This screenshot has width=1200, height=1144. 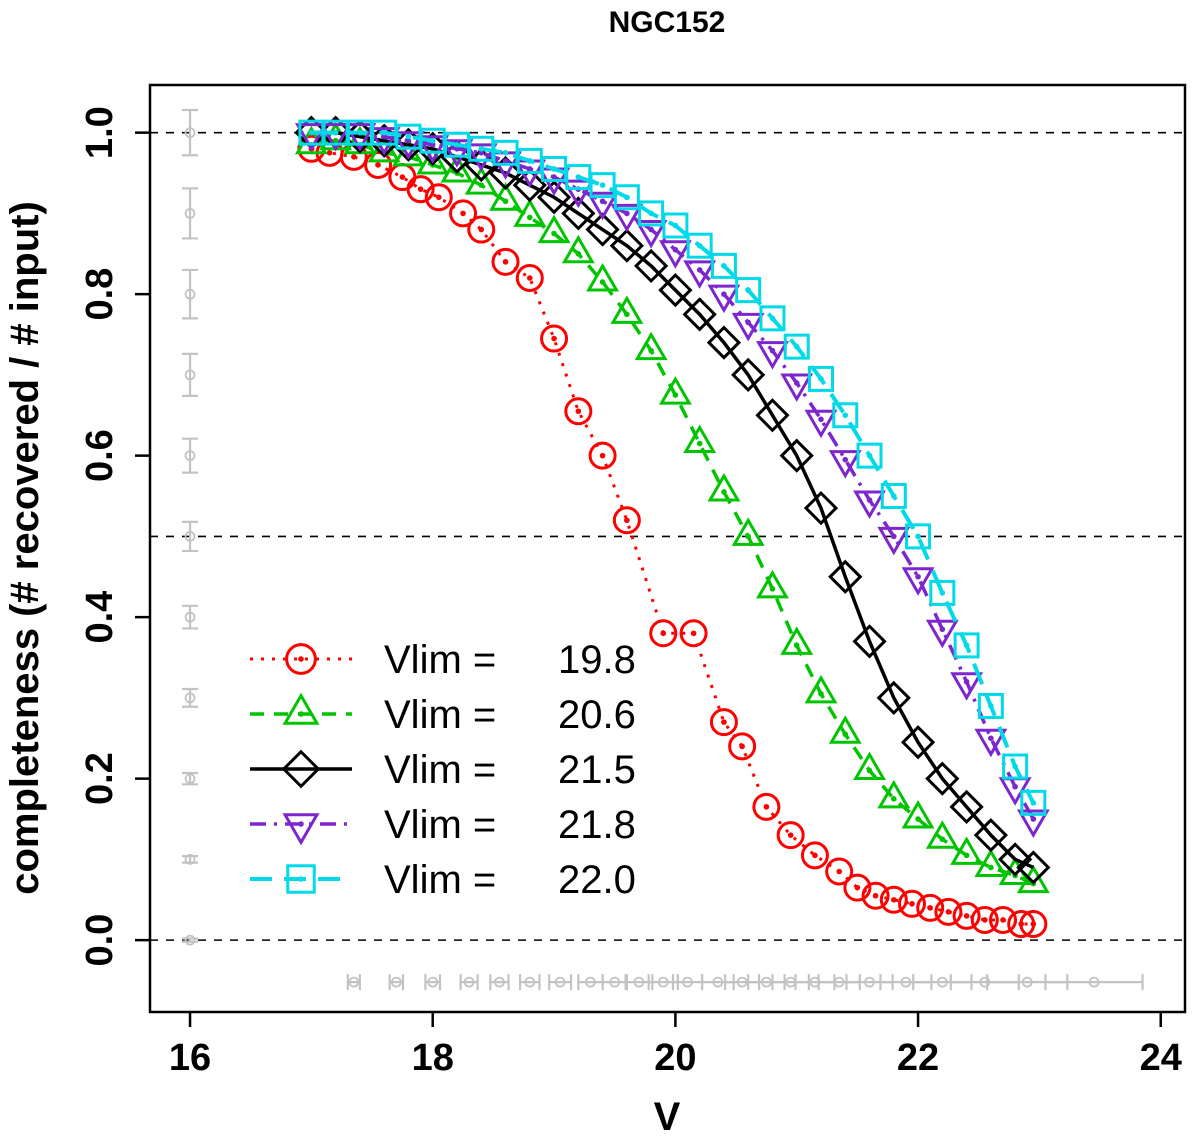 I want to click on svg-text: 0.8, so click(x=100, y=294).